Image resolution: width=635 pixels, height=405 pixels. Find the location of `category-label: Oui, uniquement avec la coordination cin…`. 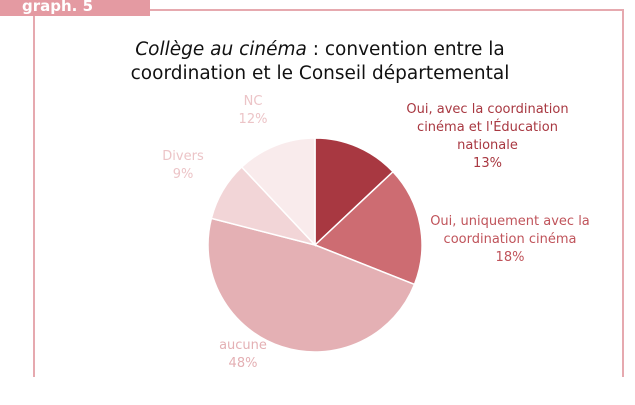

category-label: Oui, uniquement avec la coordination cin… is located at coordinates (510, 230).